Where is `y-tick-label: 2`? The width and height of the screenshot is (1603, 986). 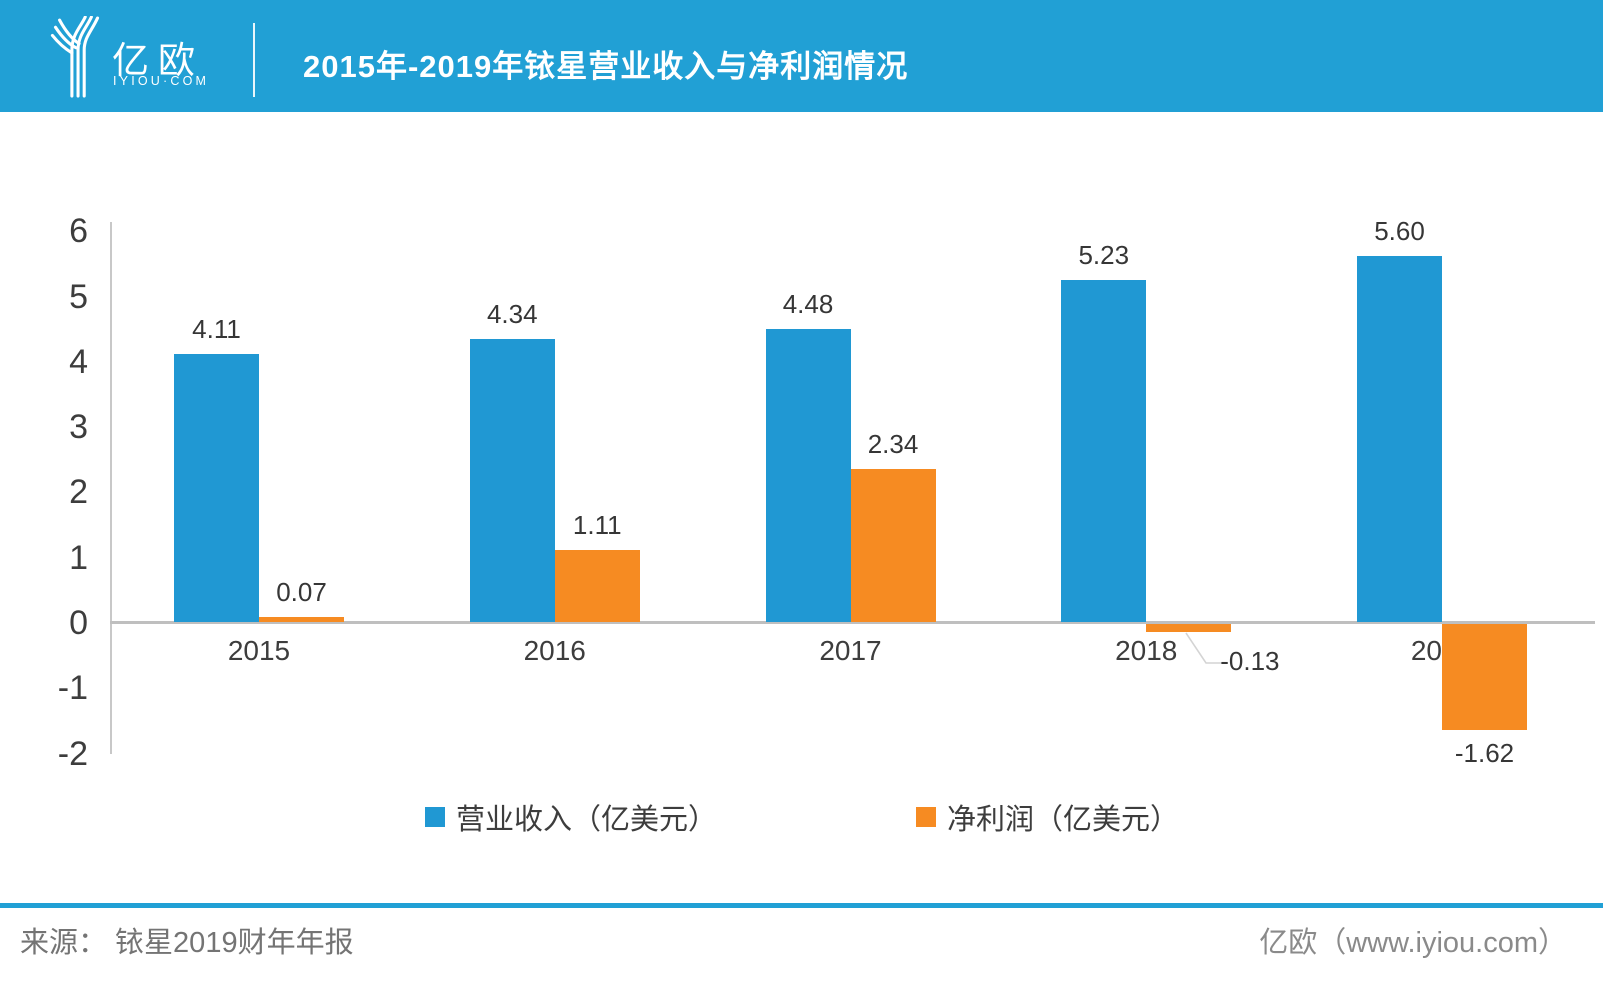
y-tick-label: 2 is located at coordinates (78, 492).